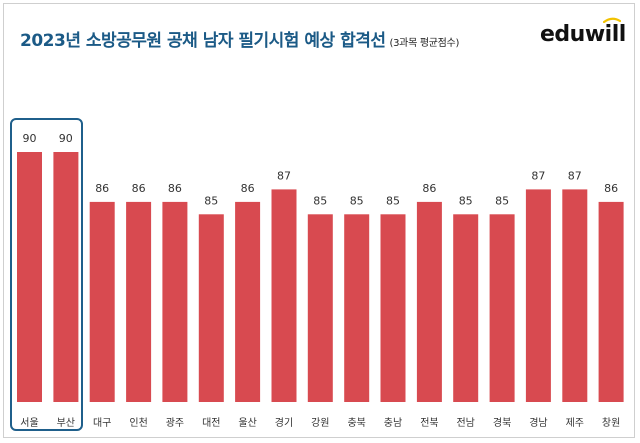  I want to click on category-label: 충북, so click(356, 423).